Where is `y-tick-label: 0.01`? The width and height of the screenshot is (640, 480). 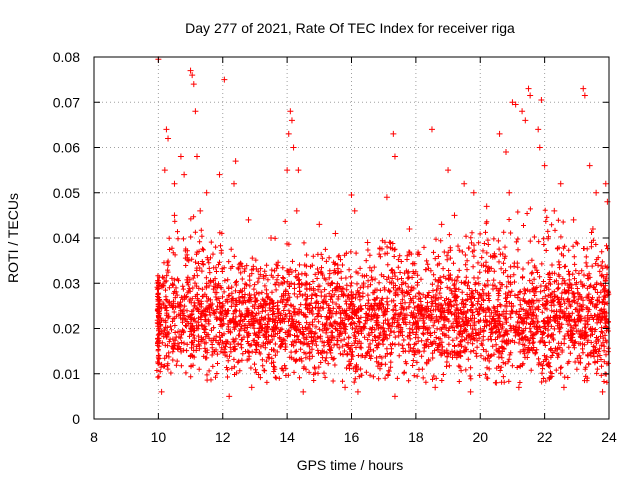
y-tick-label: 0.01 is located at coordinates (66, 374).